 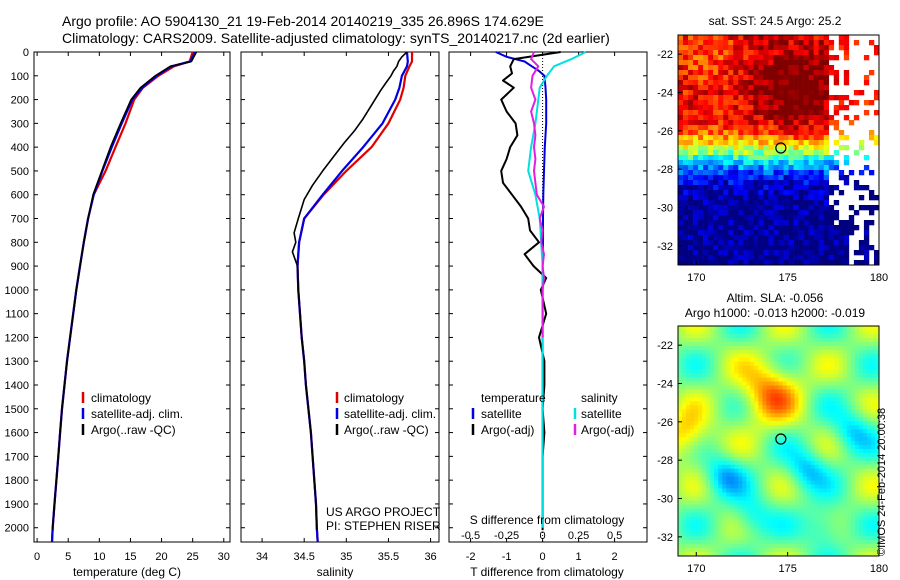 What do you see at coordinates (130, 557) in the screenshot?
I see `x-tick-label: 15` at bounding box center [130, 557].